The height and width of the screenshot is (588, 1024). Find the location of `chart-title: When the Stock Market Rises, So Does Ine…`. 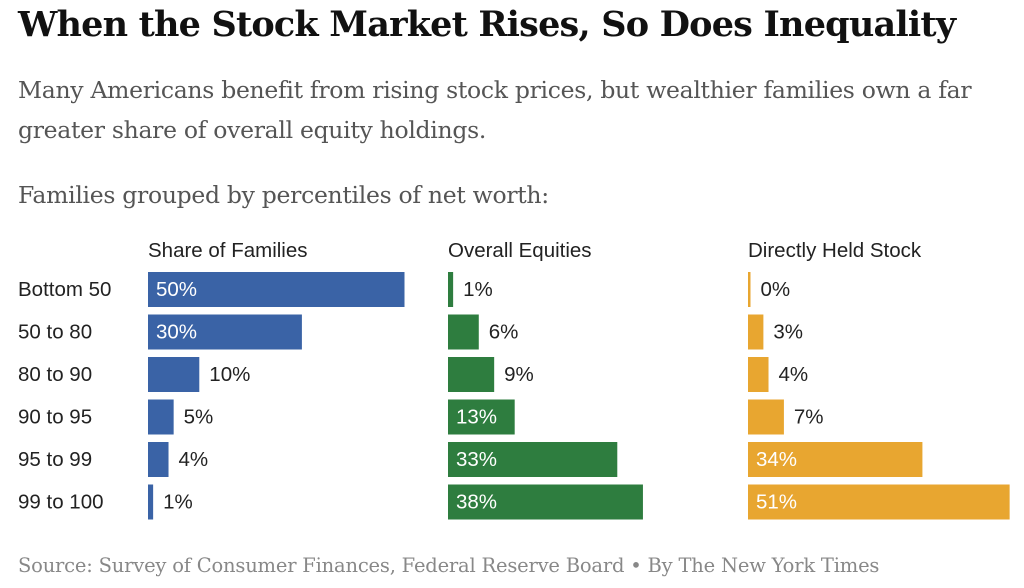

chart-title: When the Stock Market Rises, So Does Ine… is located at coordinates (487, 24).